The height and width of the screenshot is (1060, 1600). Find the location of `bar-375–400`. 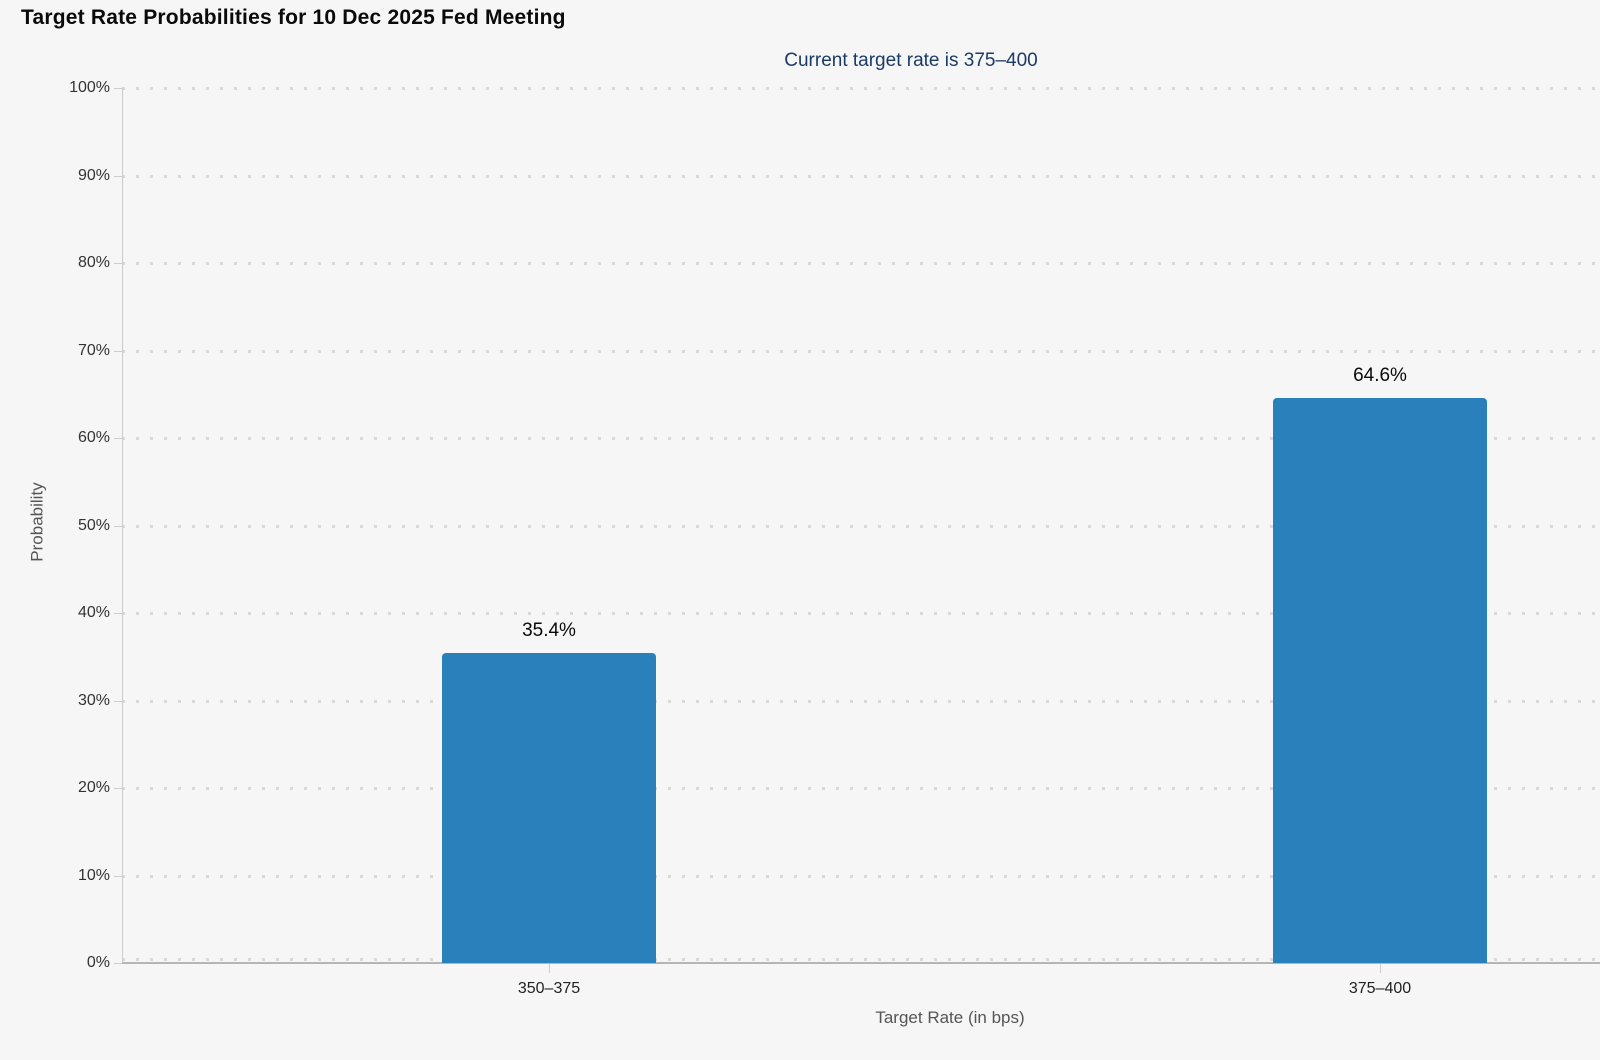

bar-375–400 is located at coordinates (1380, 680).